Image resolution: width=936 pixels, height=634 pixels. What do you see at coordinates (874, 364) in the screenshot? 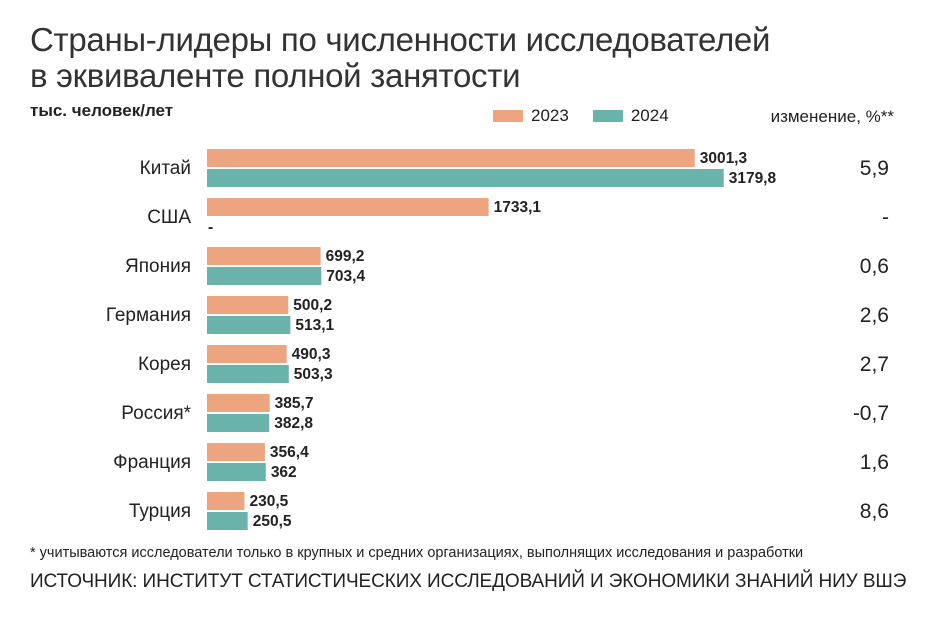
I see `change-value: 2,7` at bounding box center [874, 364].